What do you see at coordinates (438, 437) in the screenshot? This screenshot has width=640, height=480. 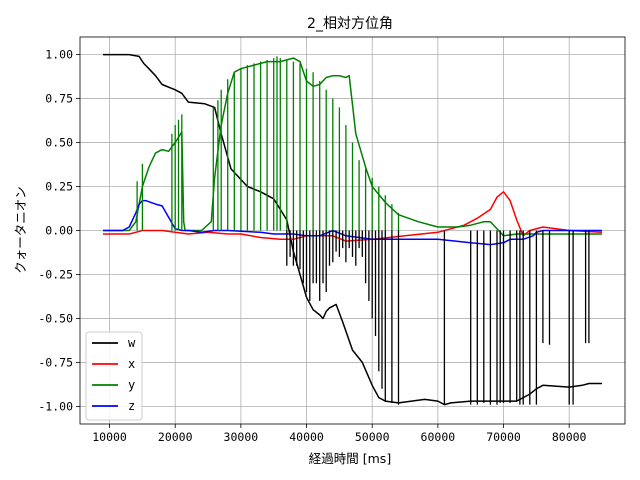 I see `x-tick-label: 60000` at bounding box center [438, 437].